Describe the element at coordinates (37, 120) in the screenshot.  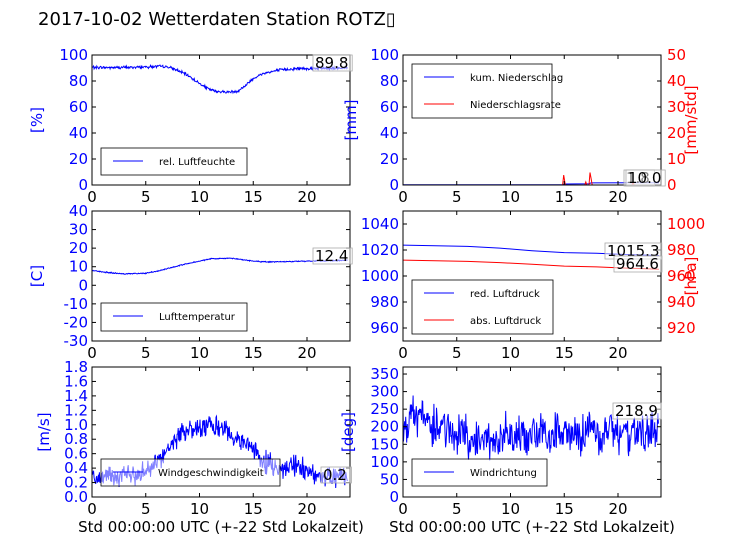
I see `y-axis-label: [%]` at that location.